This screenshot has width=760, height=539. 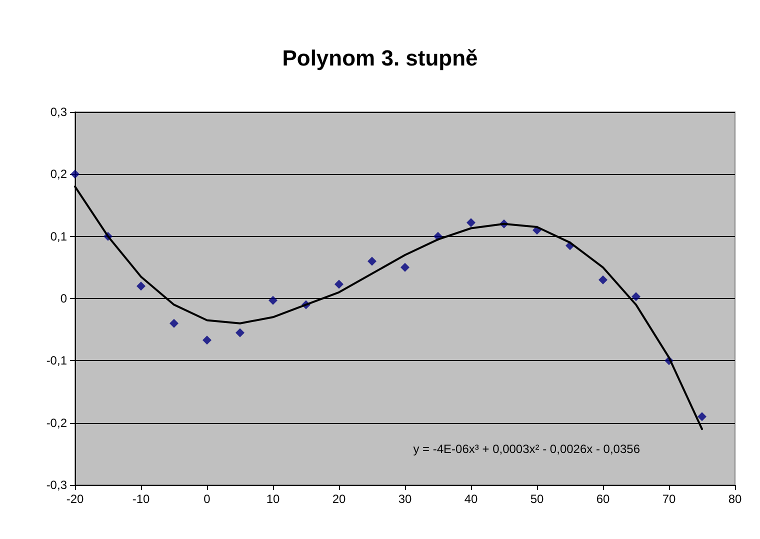 What do you see at coordinates (273, 499) in the screenshot?
I see `x-tick-label: 10` at bounding box center [273, 499].